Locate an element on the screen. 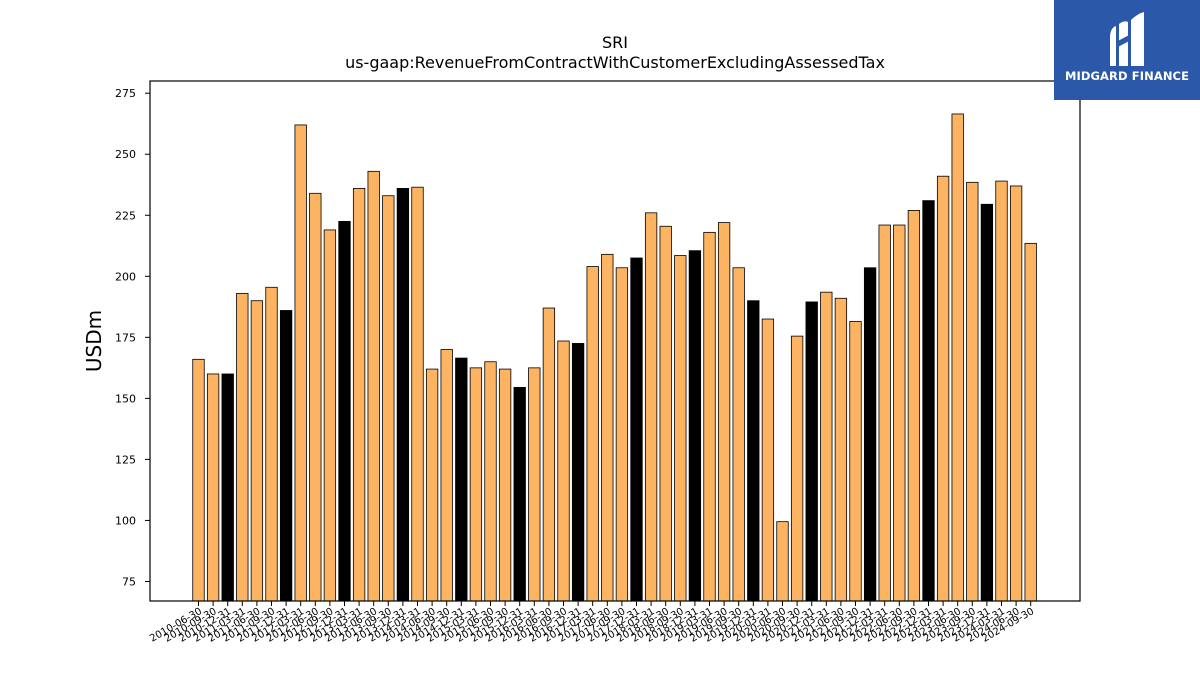  y-tick-label: 175 is located at coordinates (125, 337).